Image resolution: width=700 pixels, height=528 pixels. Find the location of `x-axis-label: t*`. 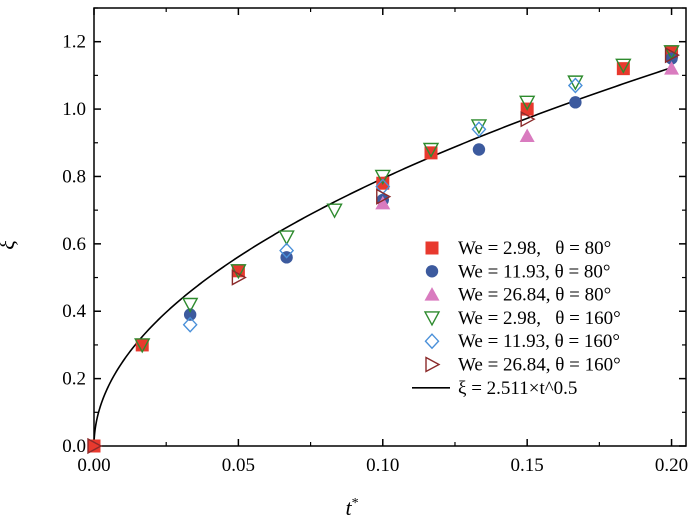

x-axis-label: t* is located at coordinates (351, 507).